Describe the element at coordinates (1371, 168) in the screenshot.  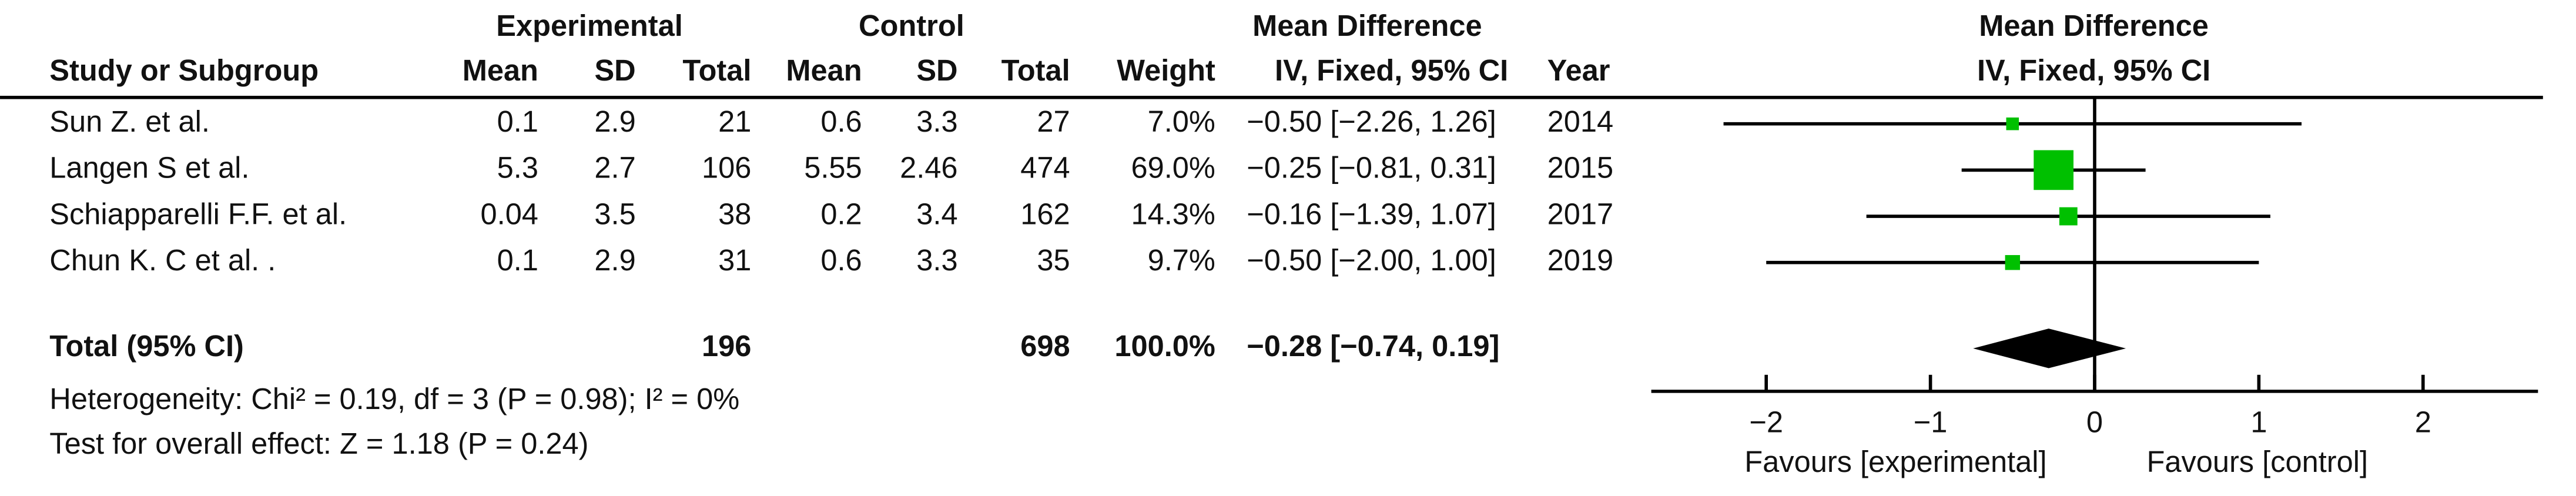
I see `effect-label: −0.25 [−0.81, 0.31]` at that location.